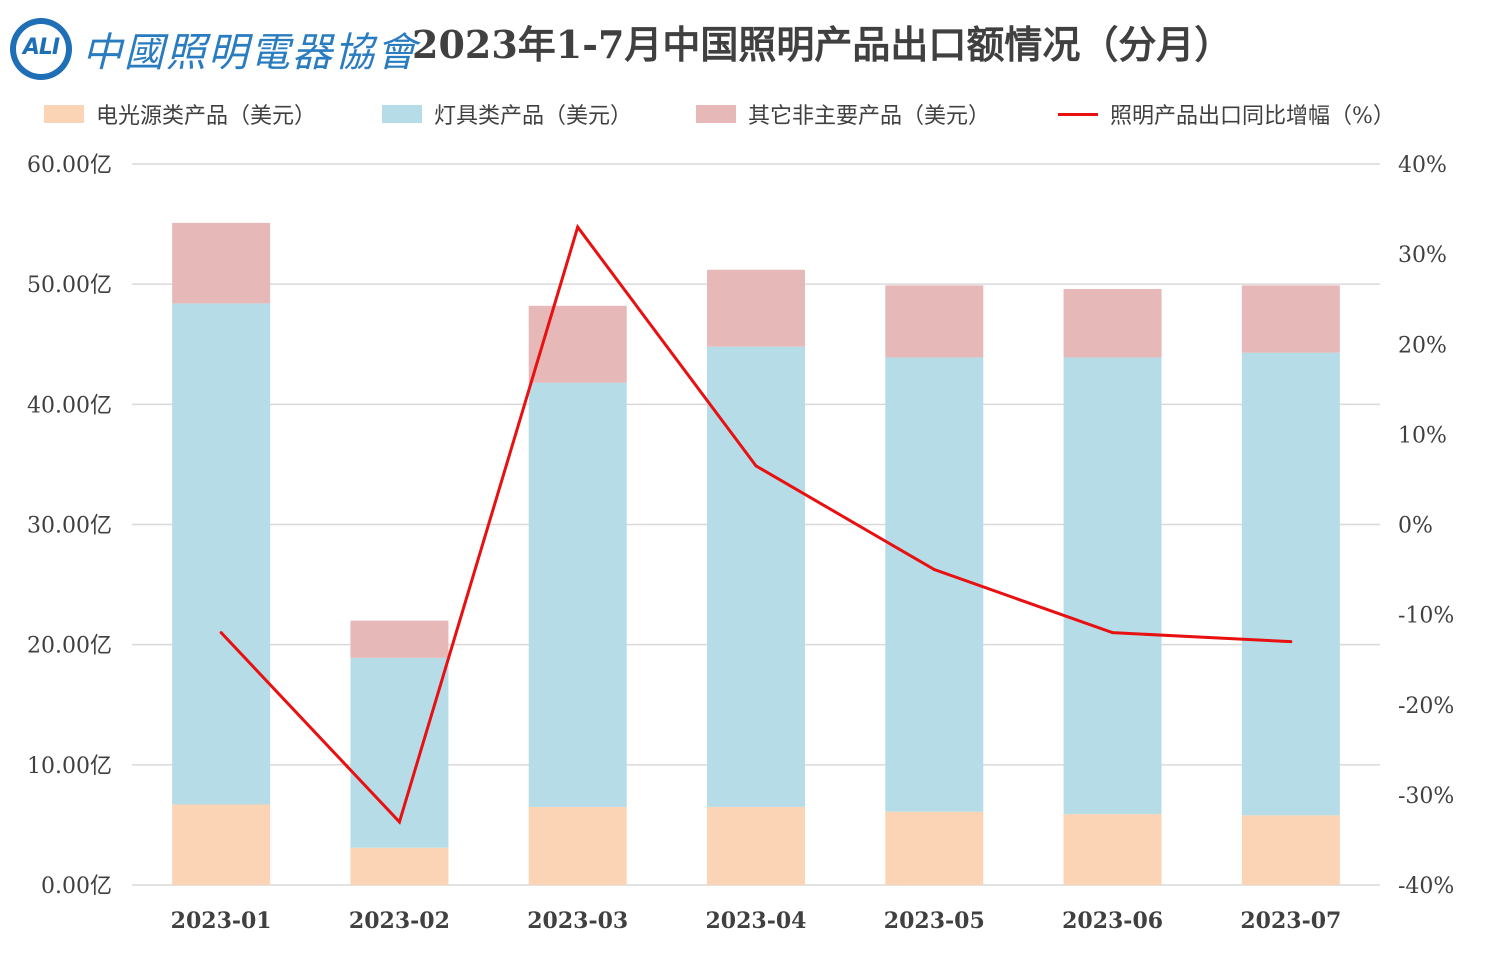  I want to click on chart-title: 2023年1-7月中国照明产品出口额情况（分月）, so click(822, 44).